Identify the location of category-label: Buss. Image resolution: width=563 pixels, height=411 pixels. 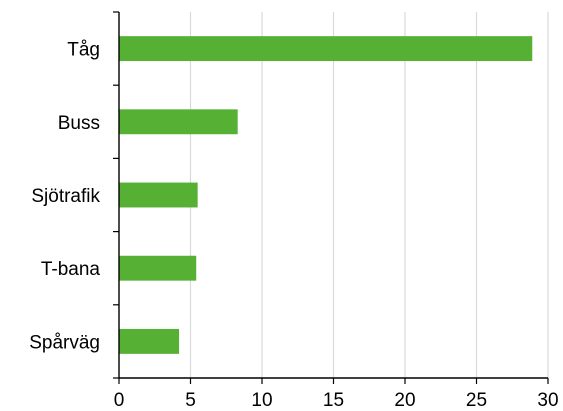
(79, 123).